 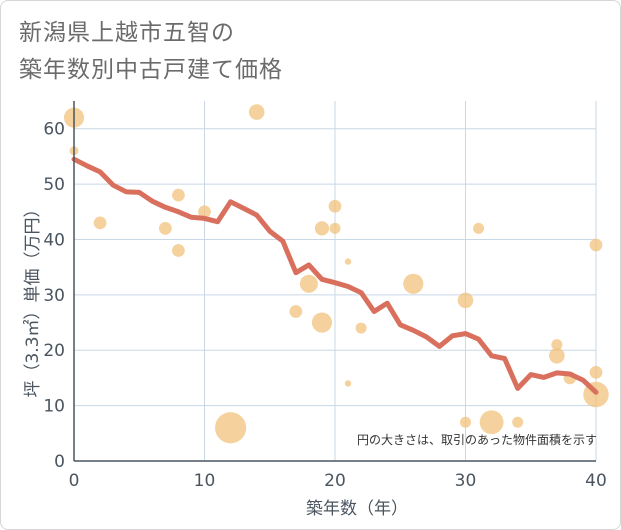 What do you see at coordinates (74, 481) in the screenshot?
I see `x-tick-label-0: 0` at bounding box center [74, 481].